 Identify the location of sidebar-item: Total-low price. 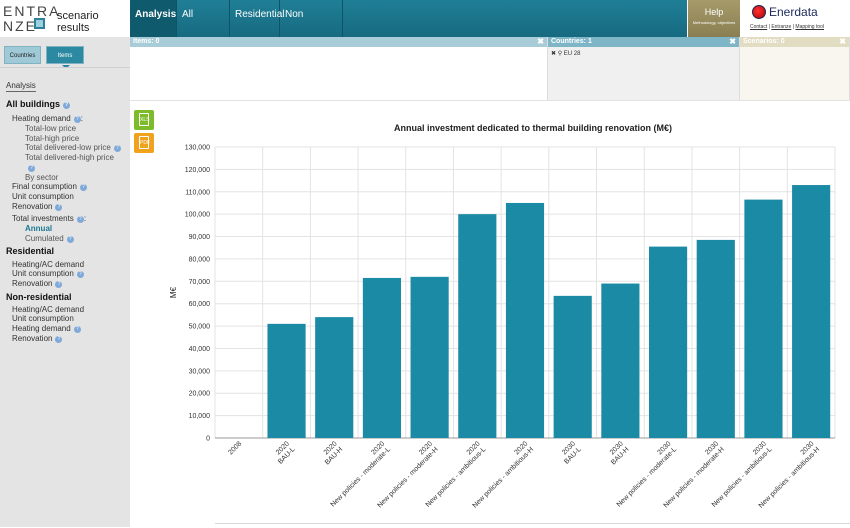
(50, 128).